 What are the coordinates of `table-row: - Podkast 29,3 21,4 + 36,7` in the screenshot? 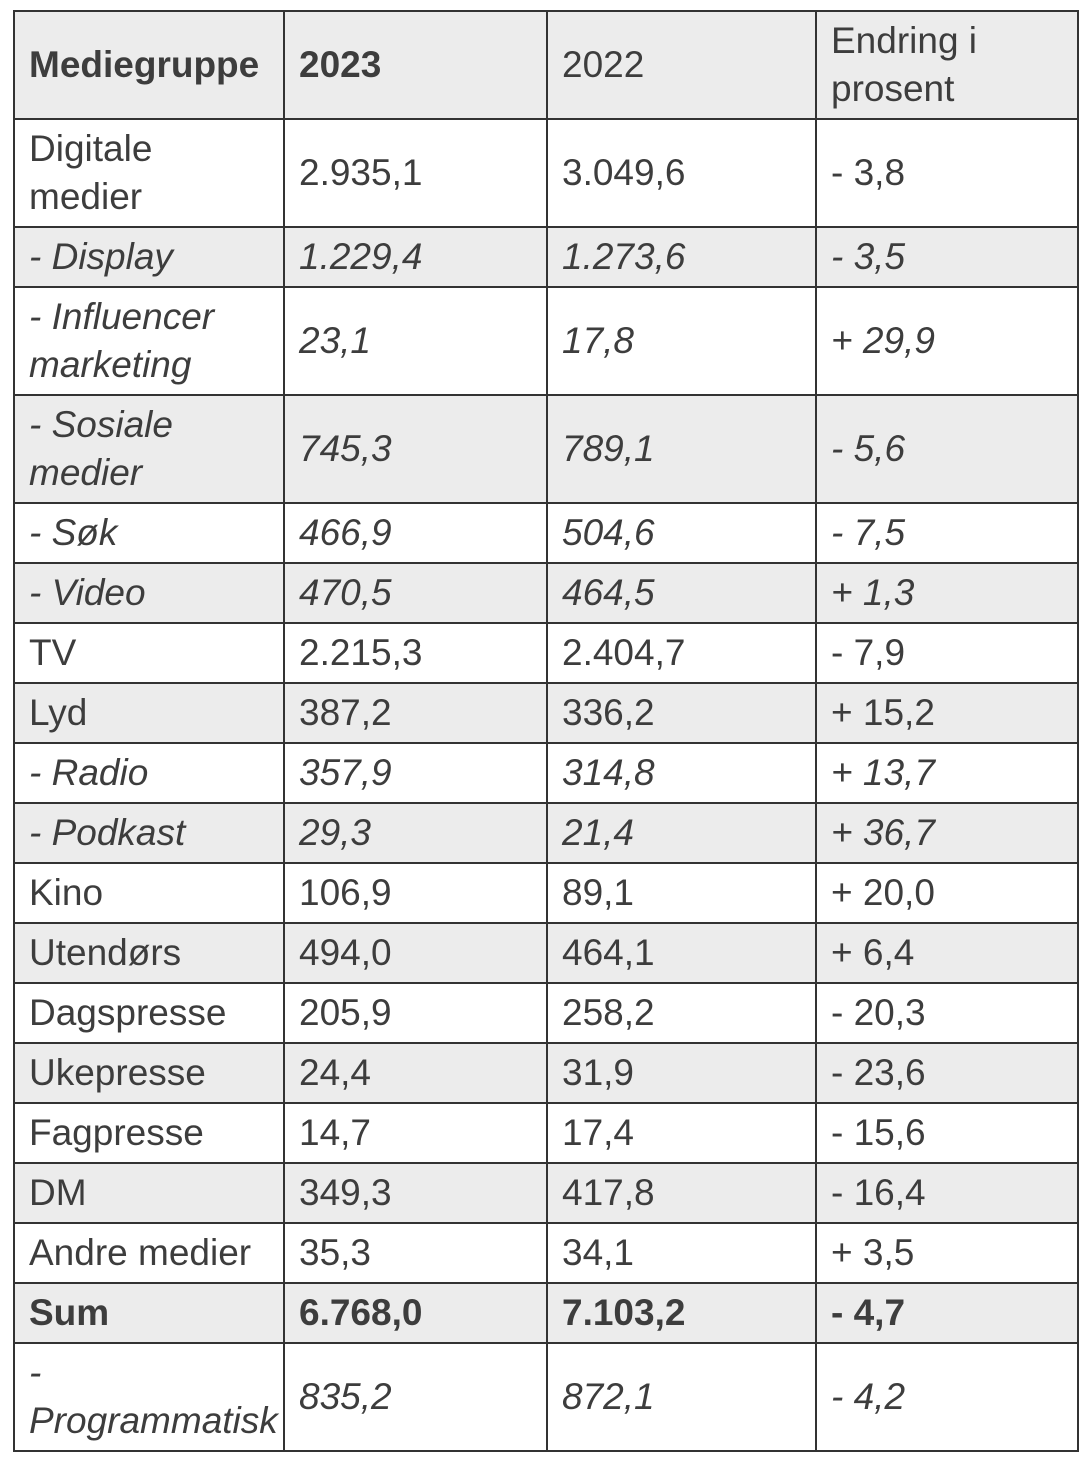 It's located at (546, 833).